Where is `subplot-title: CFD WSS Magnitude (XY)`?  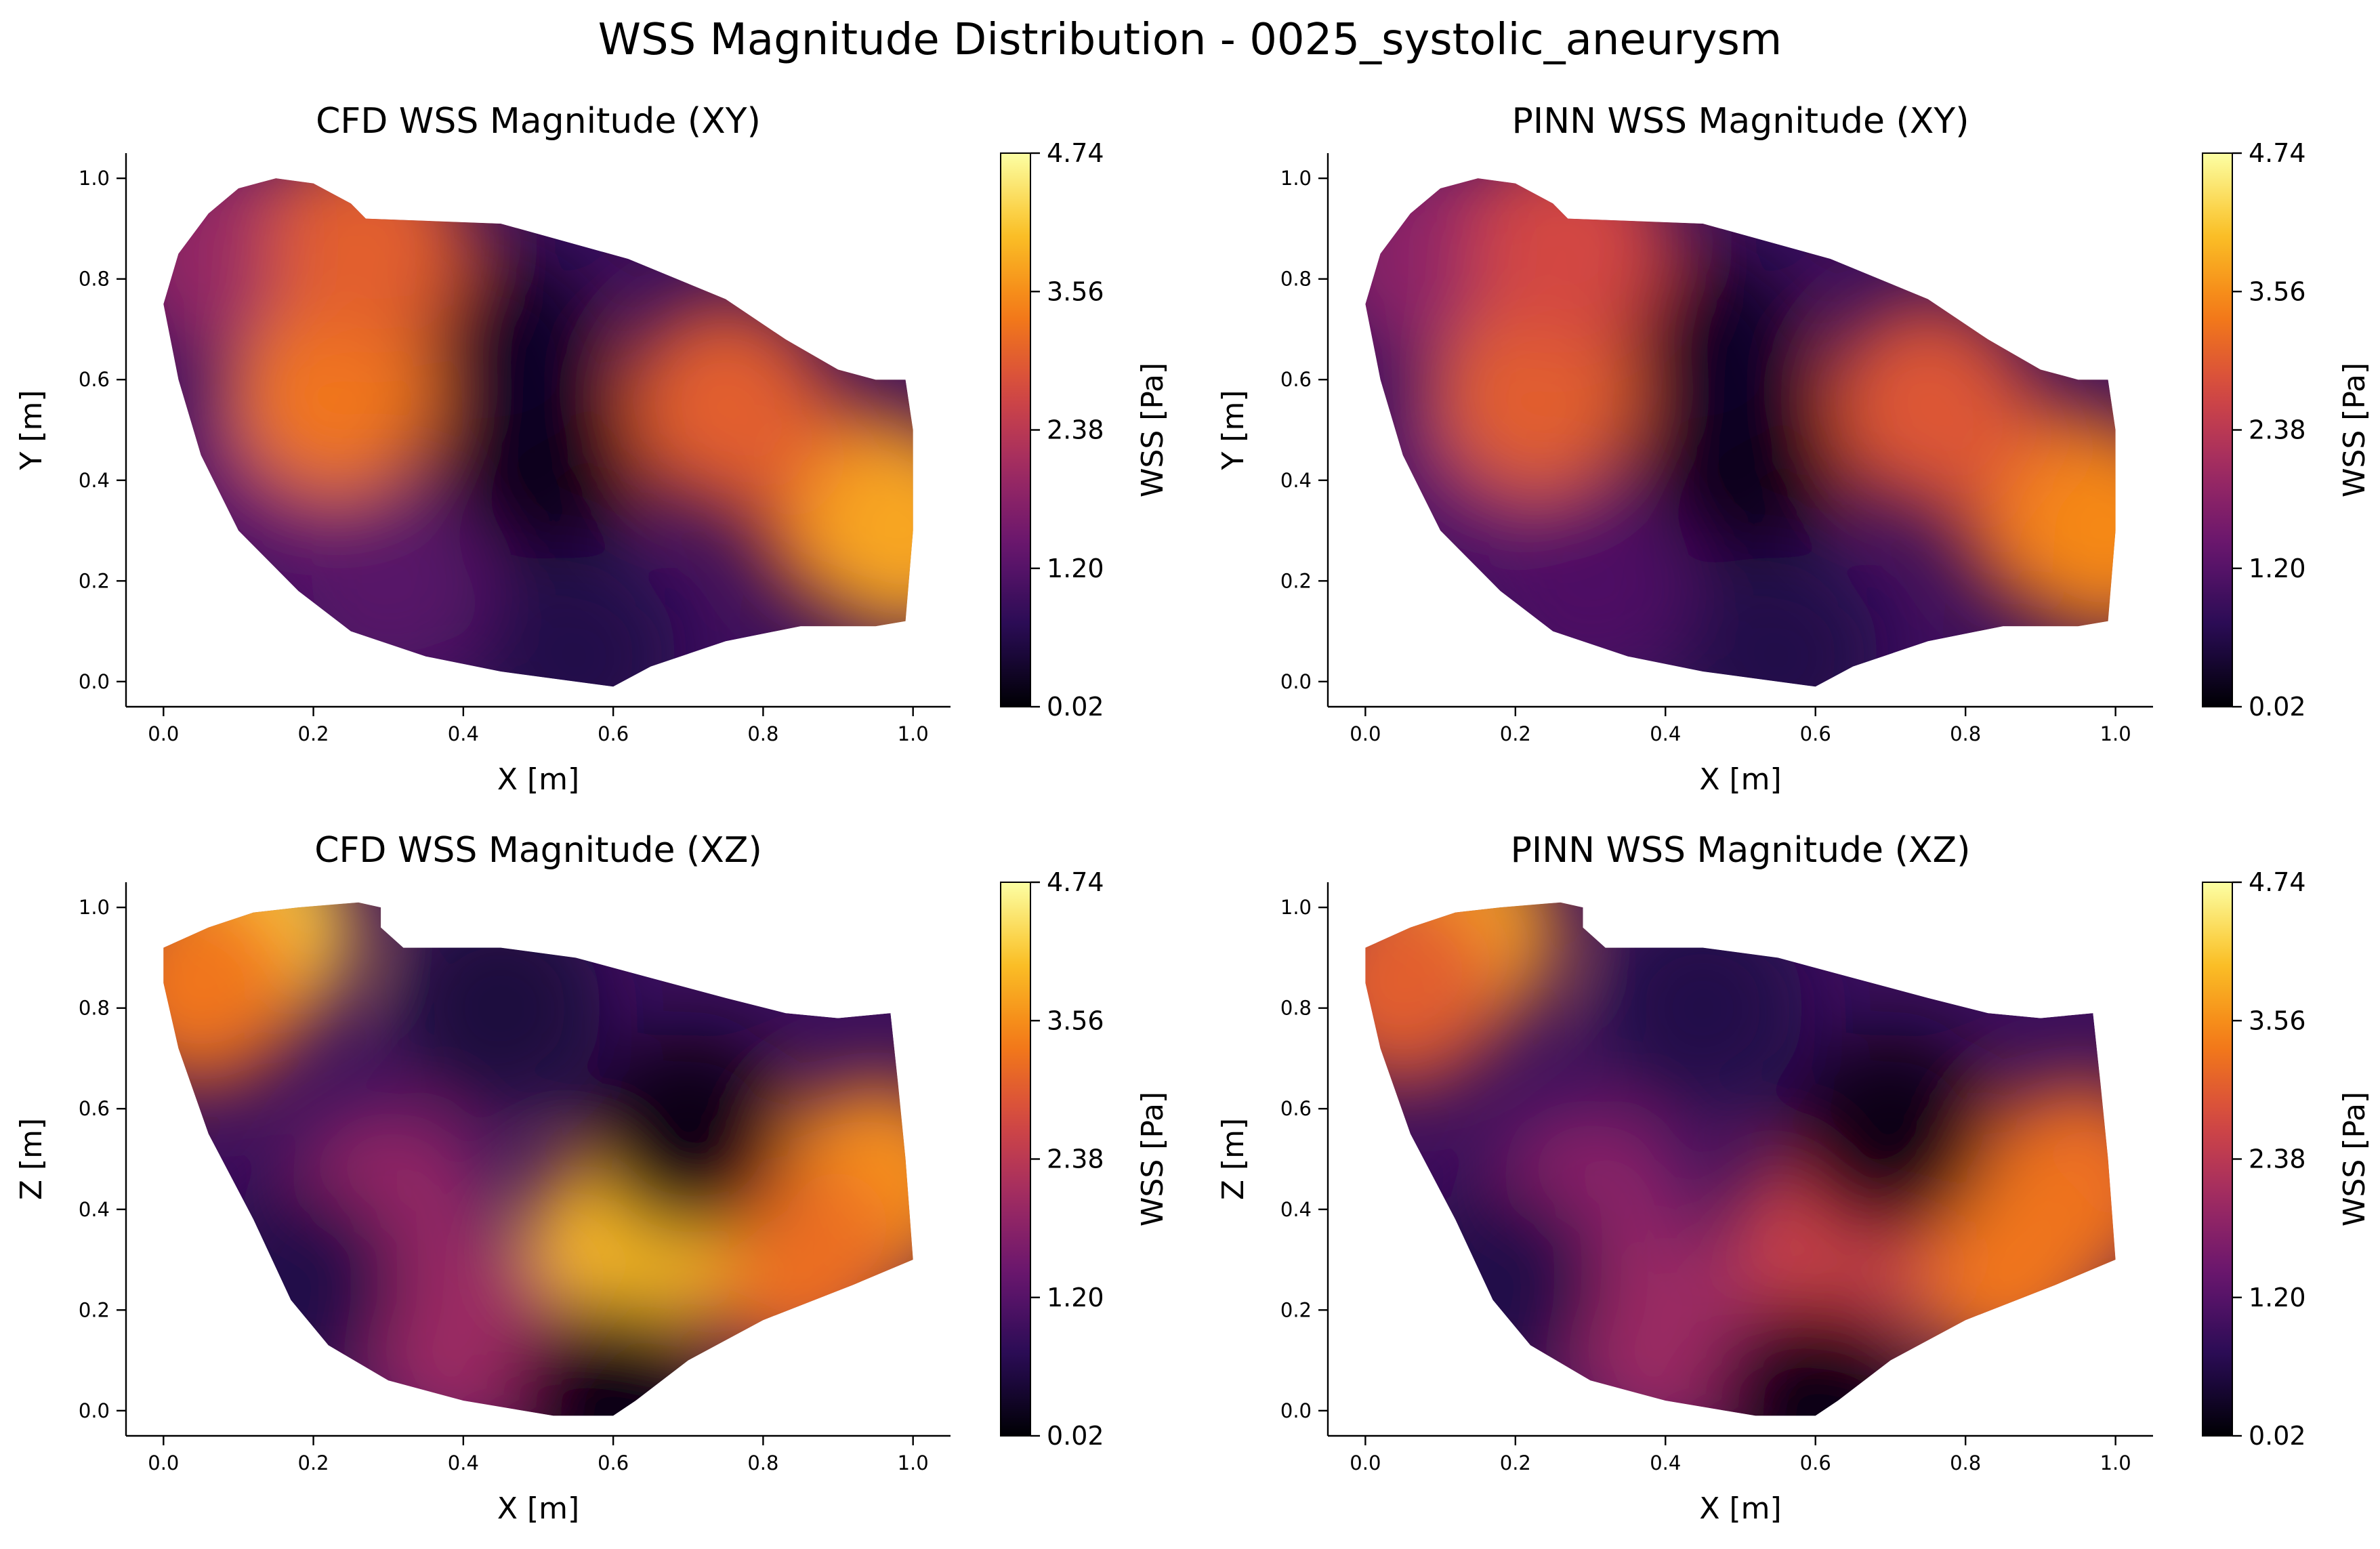 subplot-title: CFD WSS Magnitude (XY) is located at coordinates (538, 122).